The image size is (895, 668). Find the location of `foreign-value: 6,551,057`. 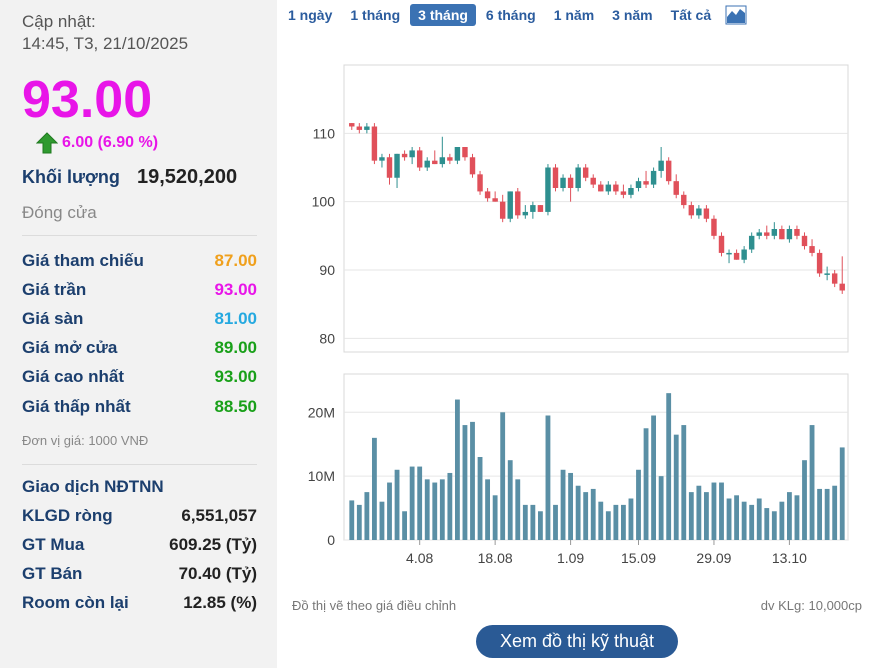

foreign-value: 6,551,057 is located at coordinates (219, 515).